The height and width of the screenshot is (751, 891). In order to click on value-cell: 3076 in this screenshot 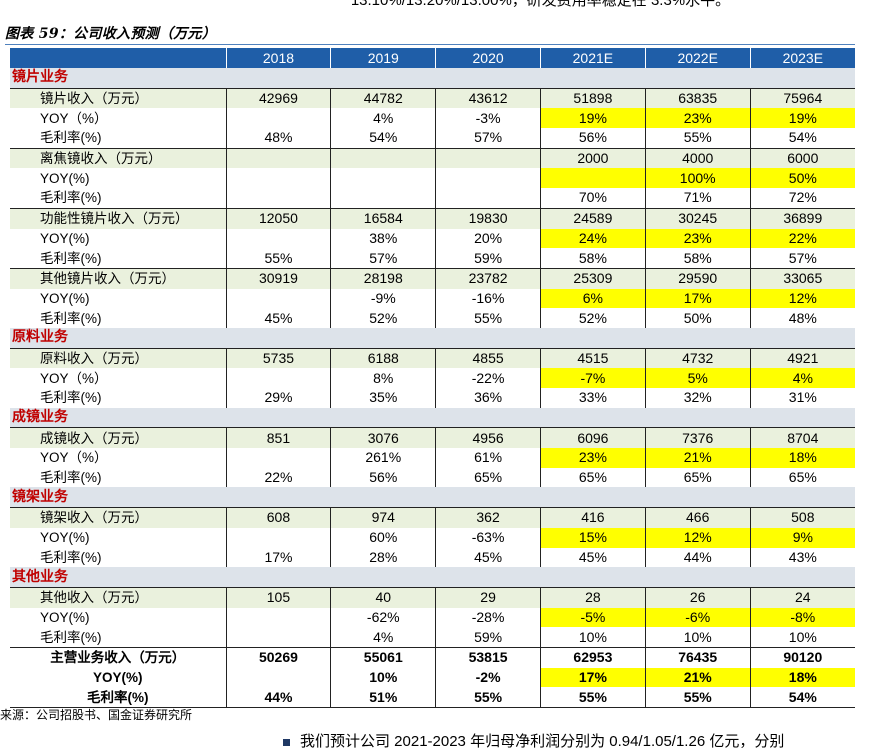, I will do `click(383, 438)`.